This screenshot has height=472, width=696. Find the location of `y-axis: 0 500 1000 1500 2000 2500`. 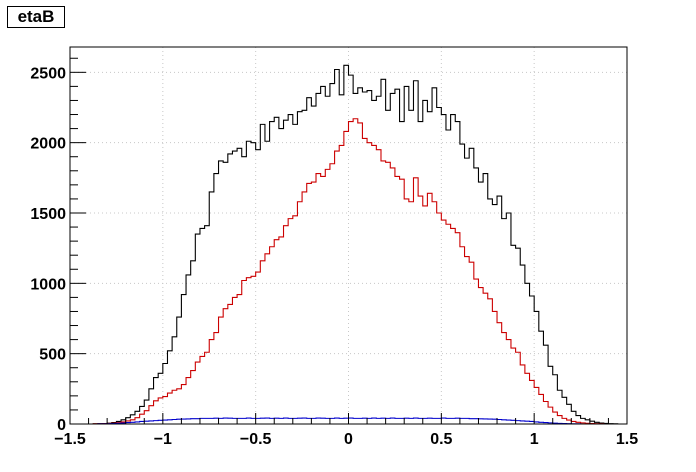

y-axis: 0 500 1000 1500 2000 2500 is located at coordinates (58, 245).